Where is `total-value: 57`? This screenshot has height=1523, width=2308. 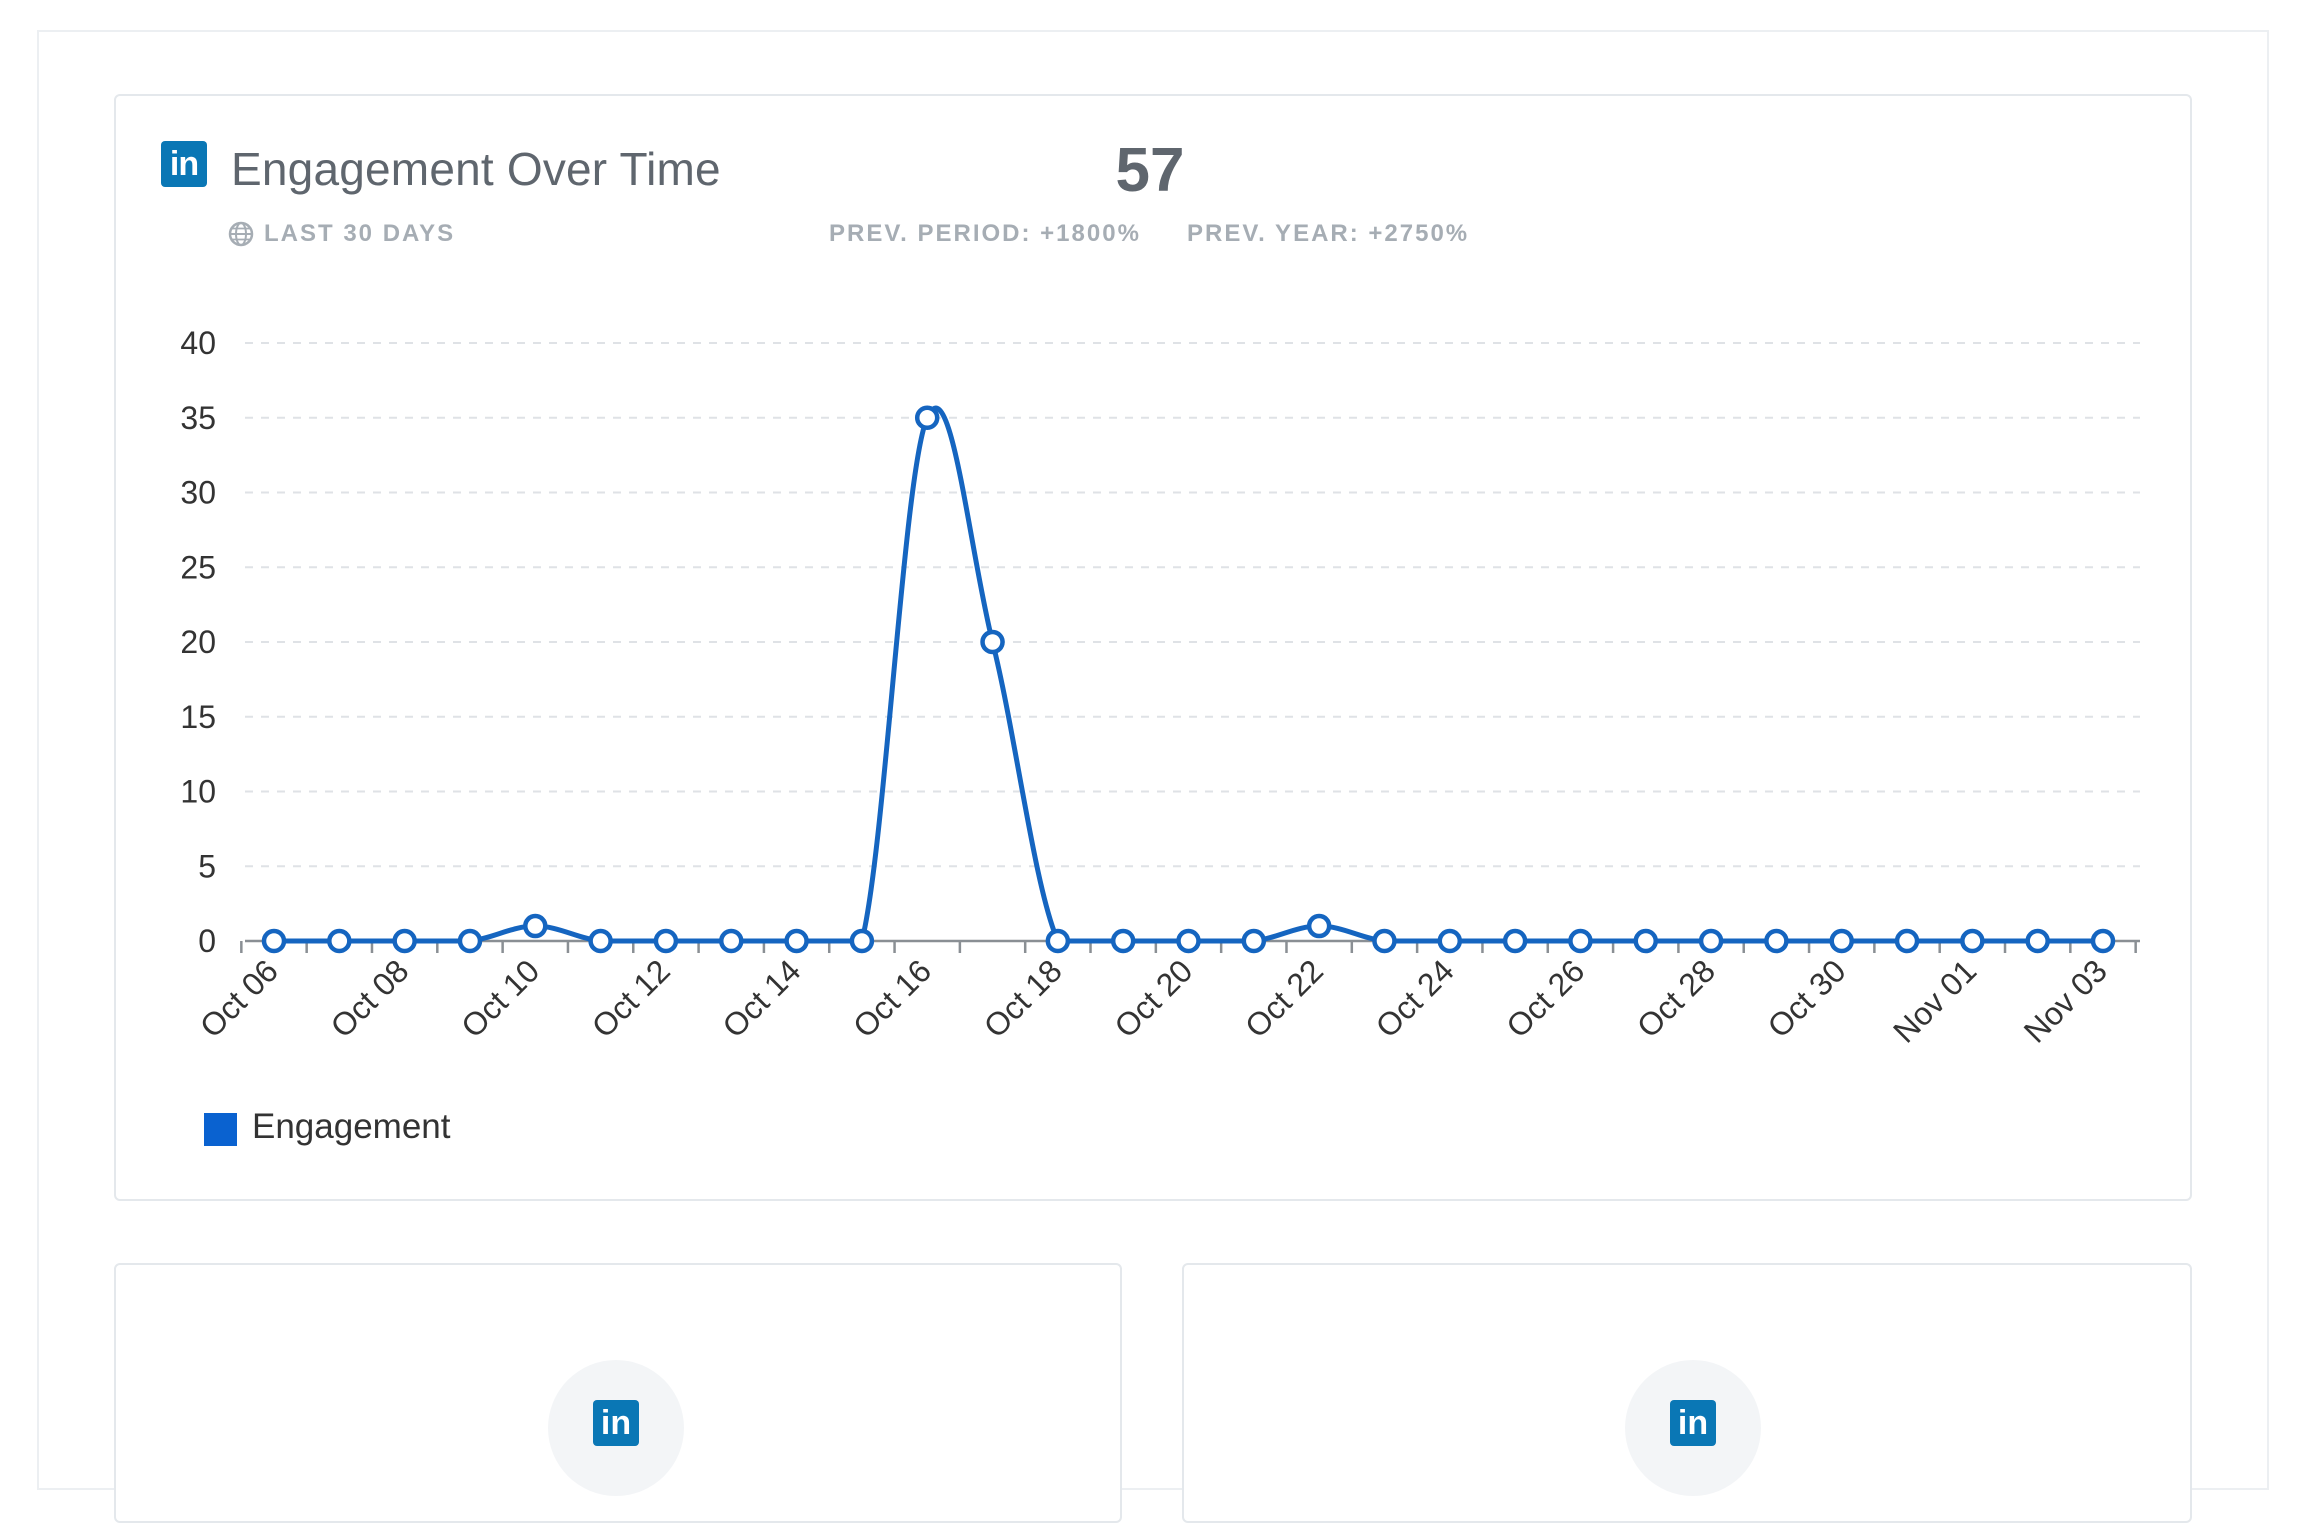
total-value: 57 is located at coordinates (1150, 170).